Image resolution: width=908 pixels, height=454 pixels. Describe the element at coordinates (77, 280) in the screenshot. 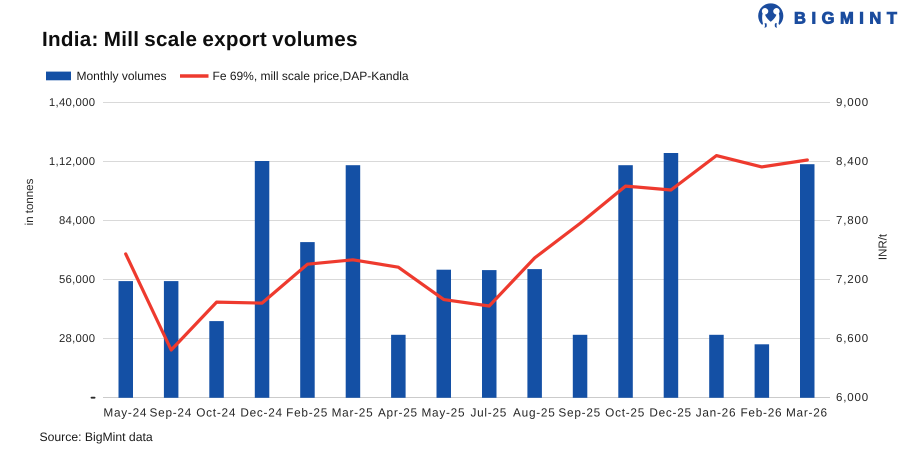

I see `svg-text: 56,000` at that location.